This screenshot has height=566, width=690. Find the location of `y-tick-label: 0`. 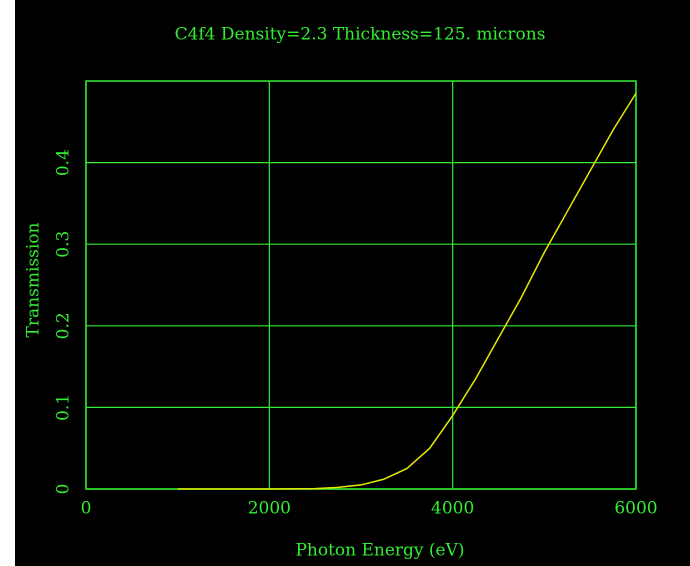

y-tick-label: 0 is located at coordinates (64, 489).